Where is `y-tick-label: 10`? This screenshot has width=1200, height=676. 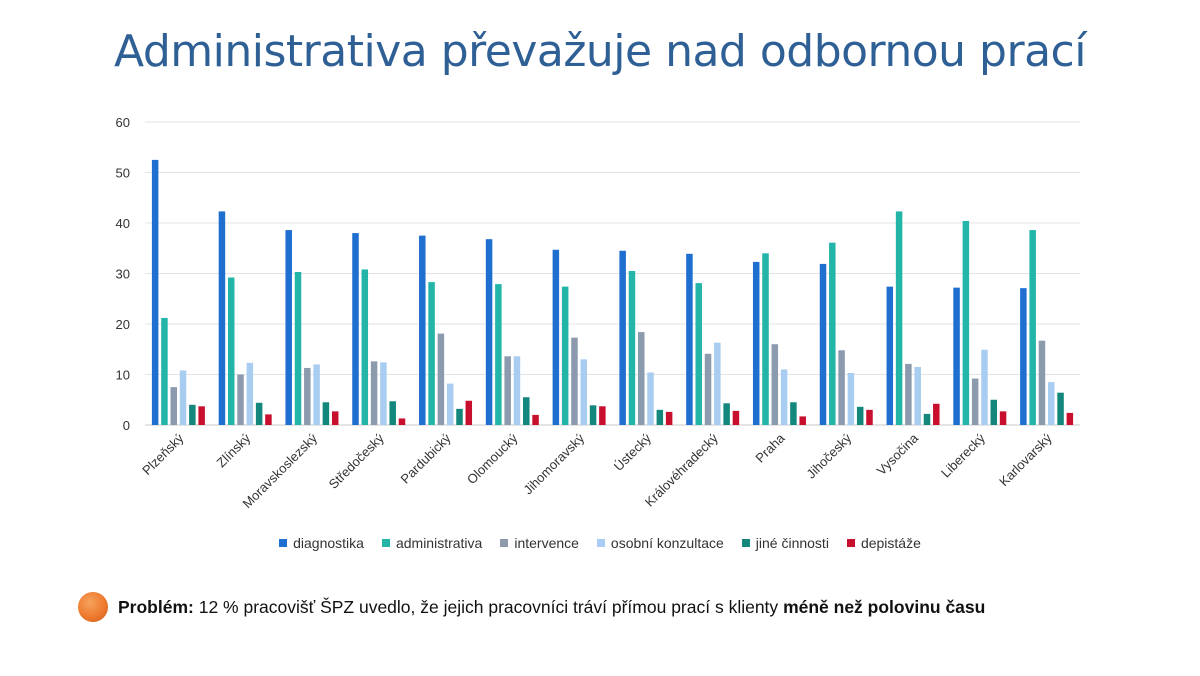 y-tick-label: 10 is located at coordinates (123, 375).